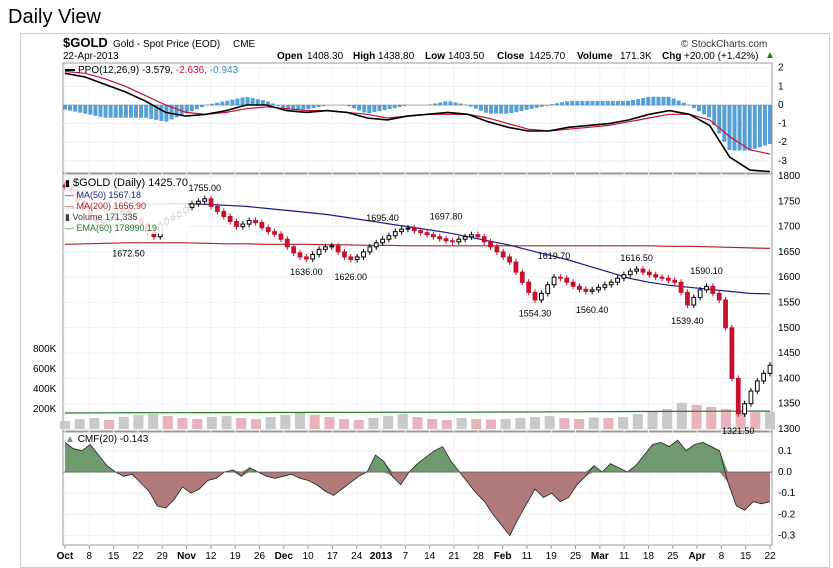 This screenshot has height=568, width=833. Describe the element at coordinates (789, 277) in the screenshot. I see `price-y-tick: 1600` at that location.